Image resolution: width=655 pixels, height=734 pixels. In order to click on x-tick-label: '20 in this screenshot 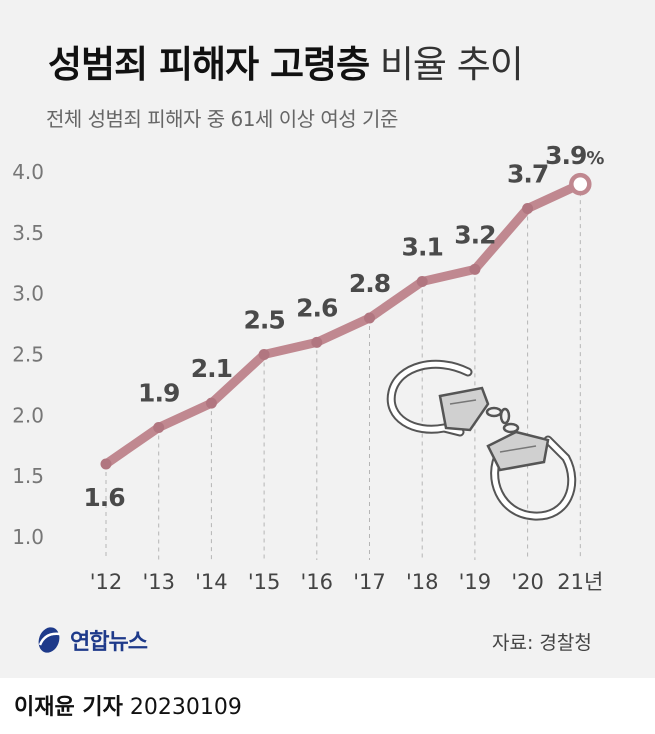, I will do `click(527, 582)`.